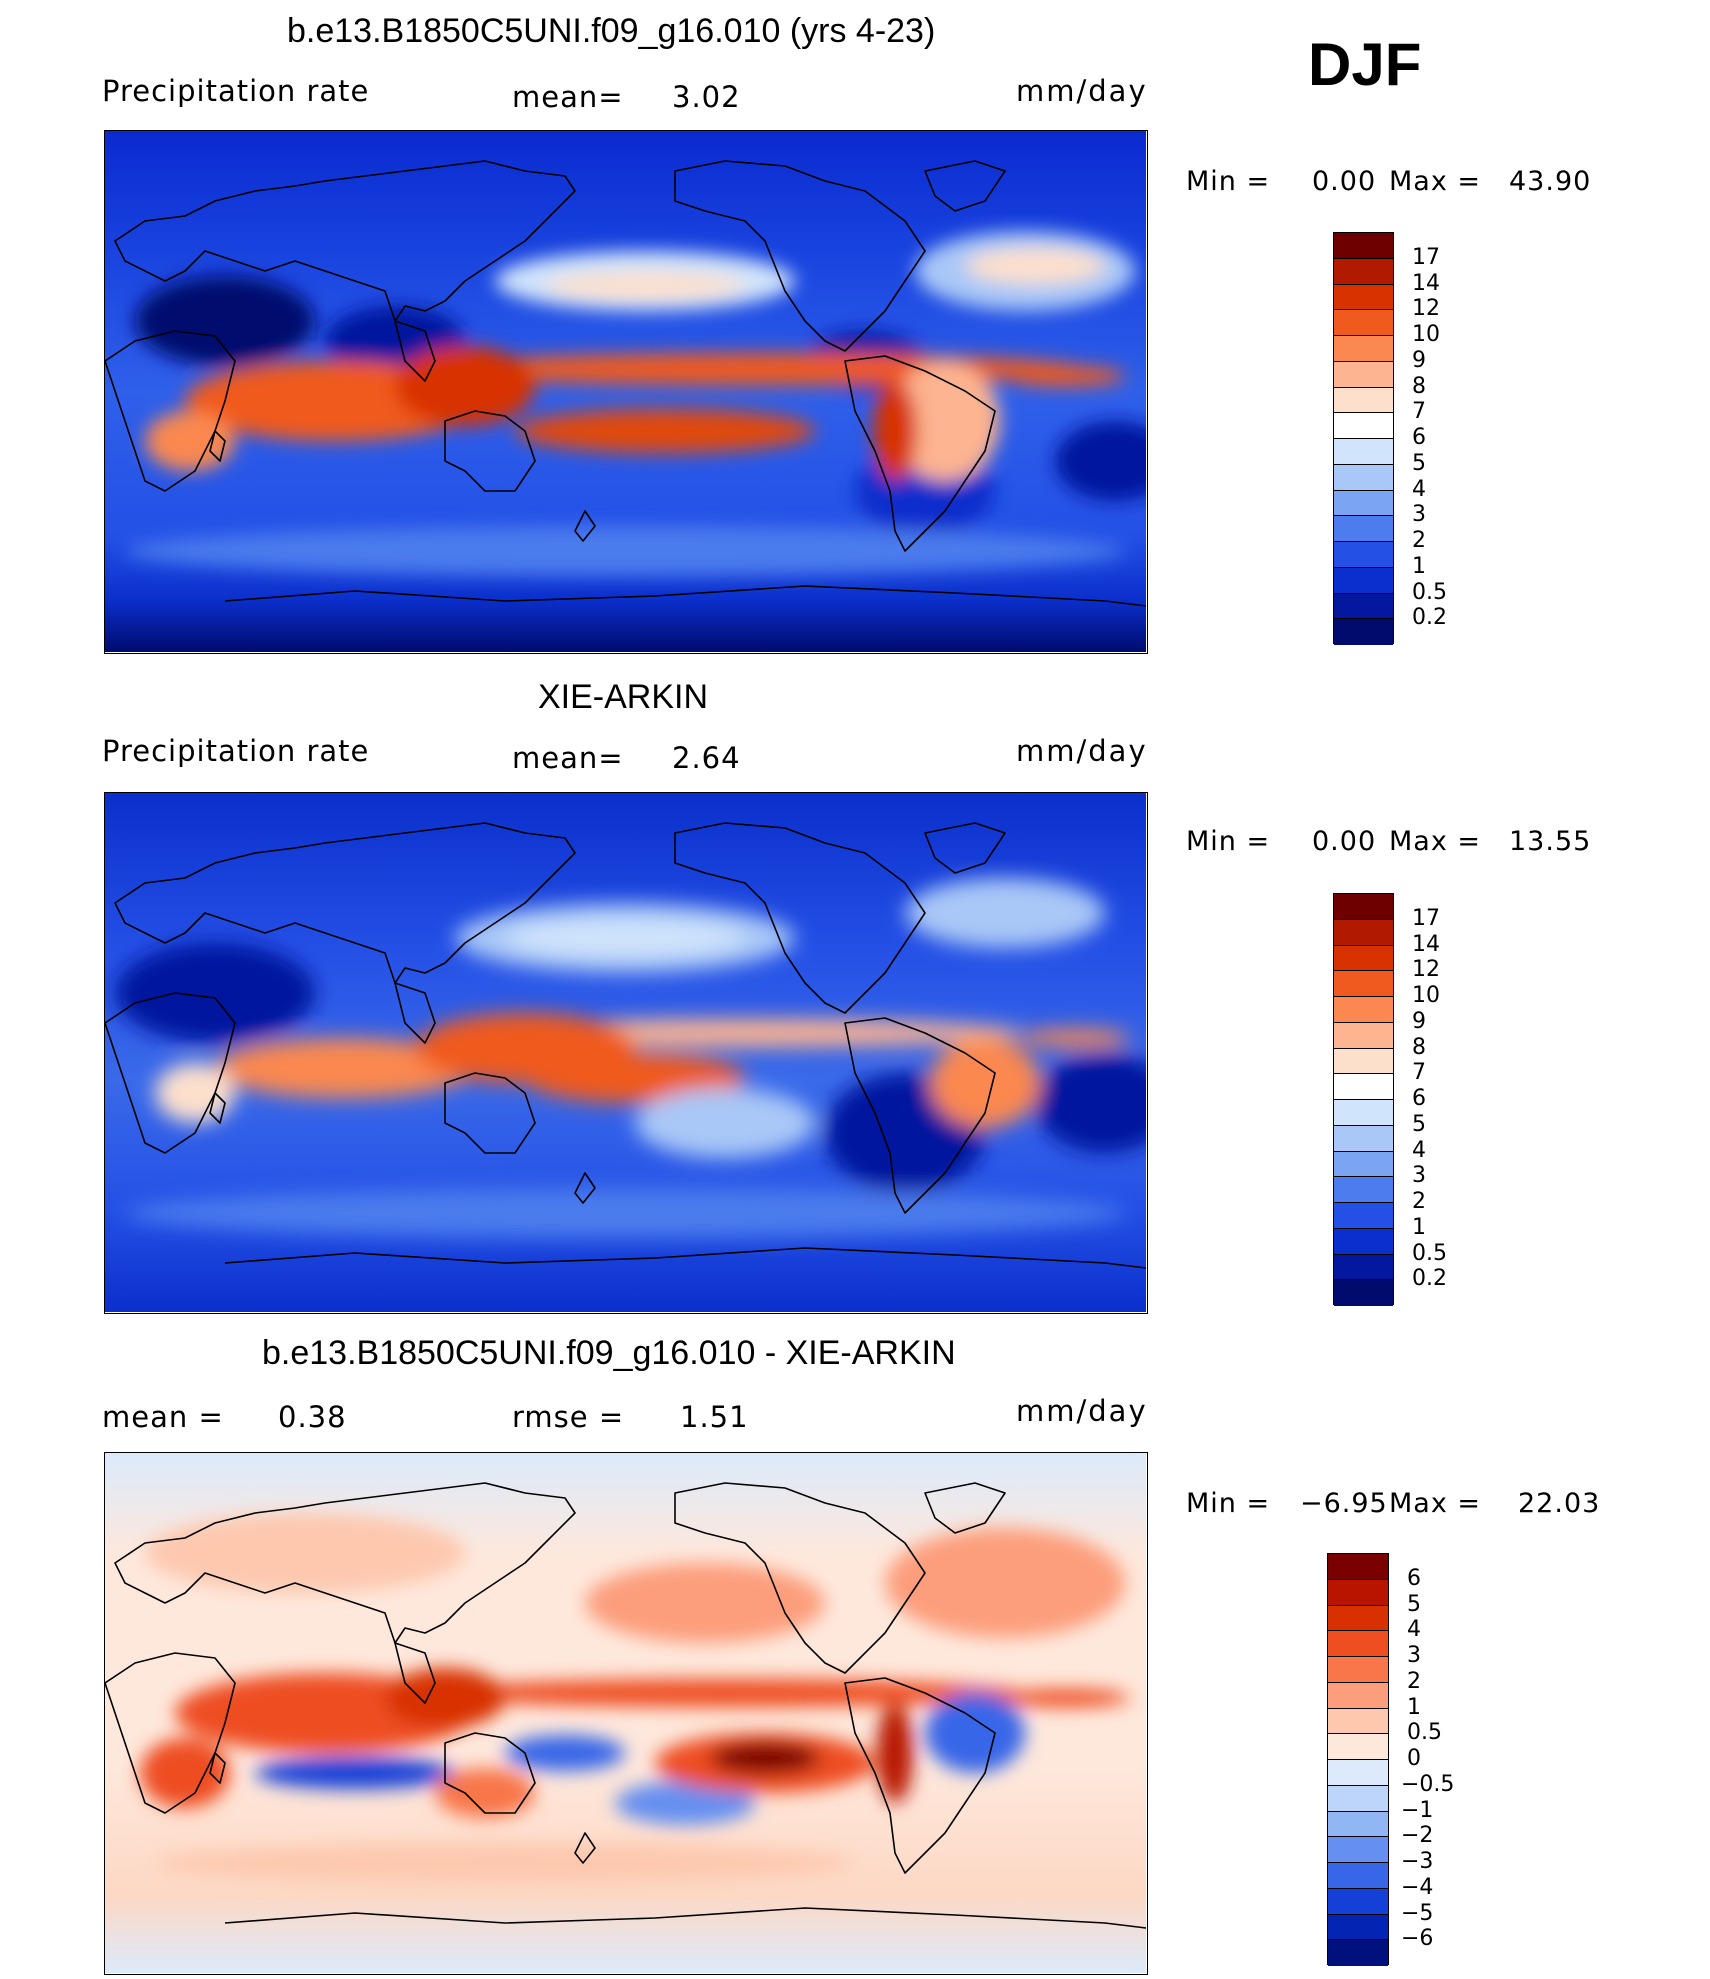 The image size is (1710, 1979). Describe the element at coordinates (635, 1078) in the screenshot. I see `panel2-spcz` at that location.